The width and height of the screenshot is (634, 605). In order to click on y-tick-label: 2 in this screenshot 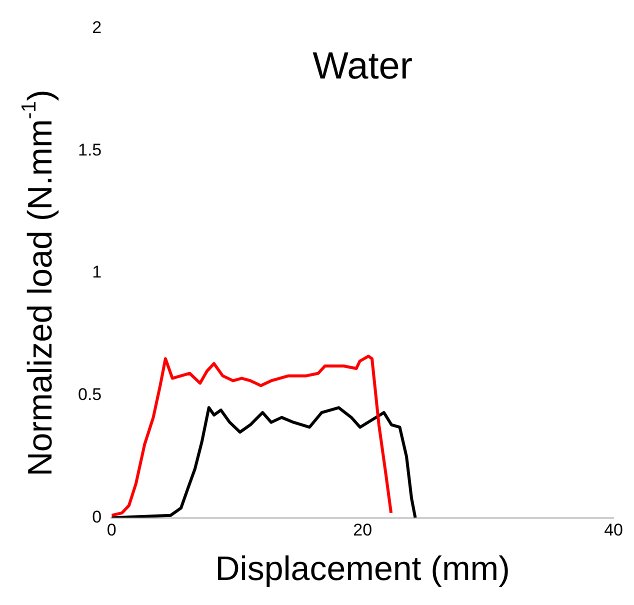, I will do `click(97, 27)`.